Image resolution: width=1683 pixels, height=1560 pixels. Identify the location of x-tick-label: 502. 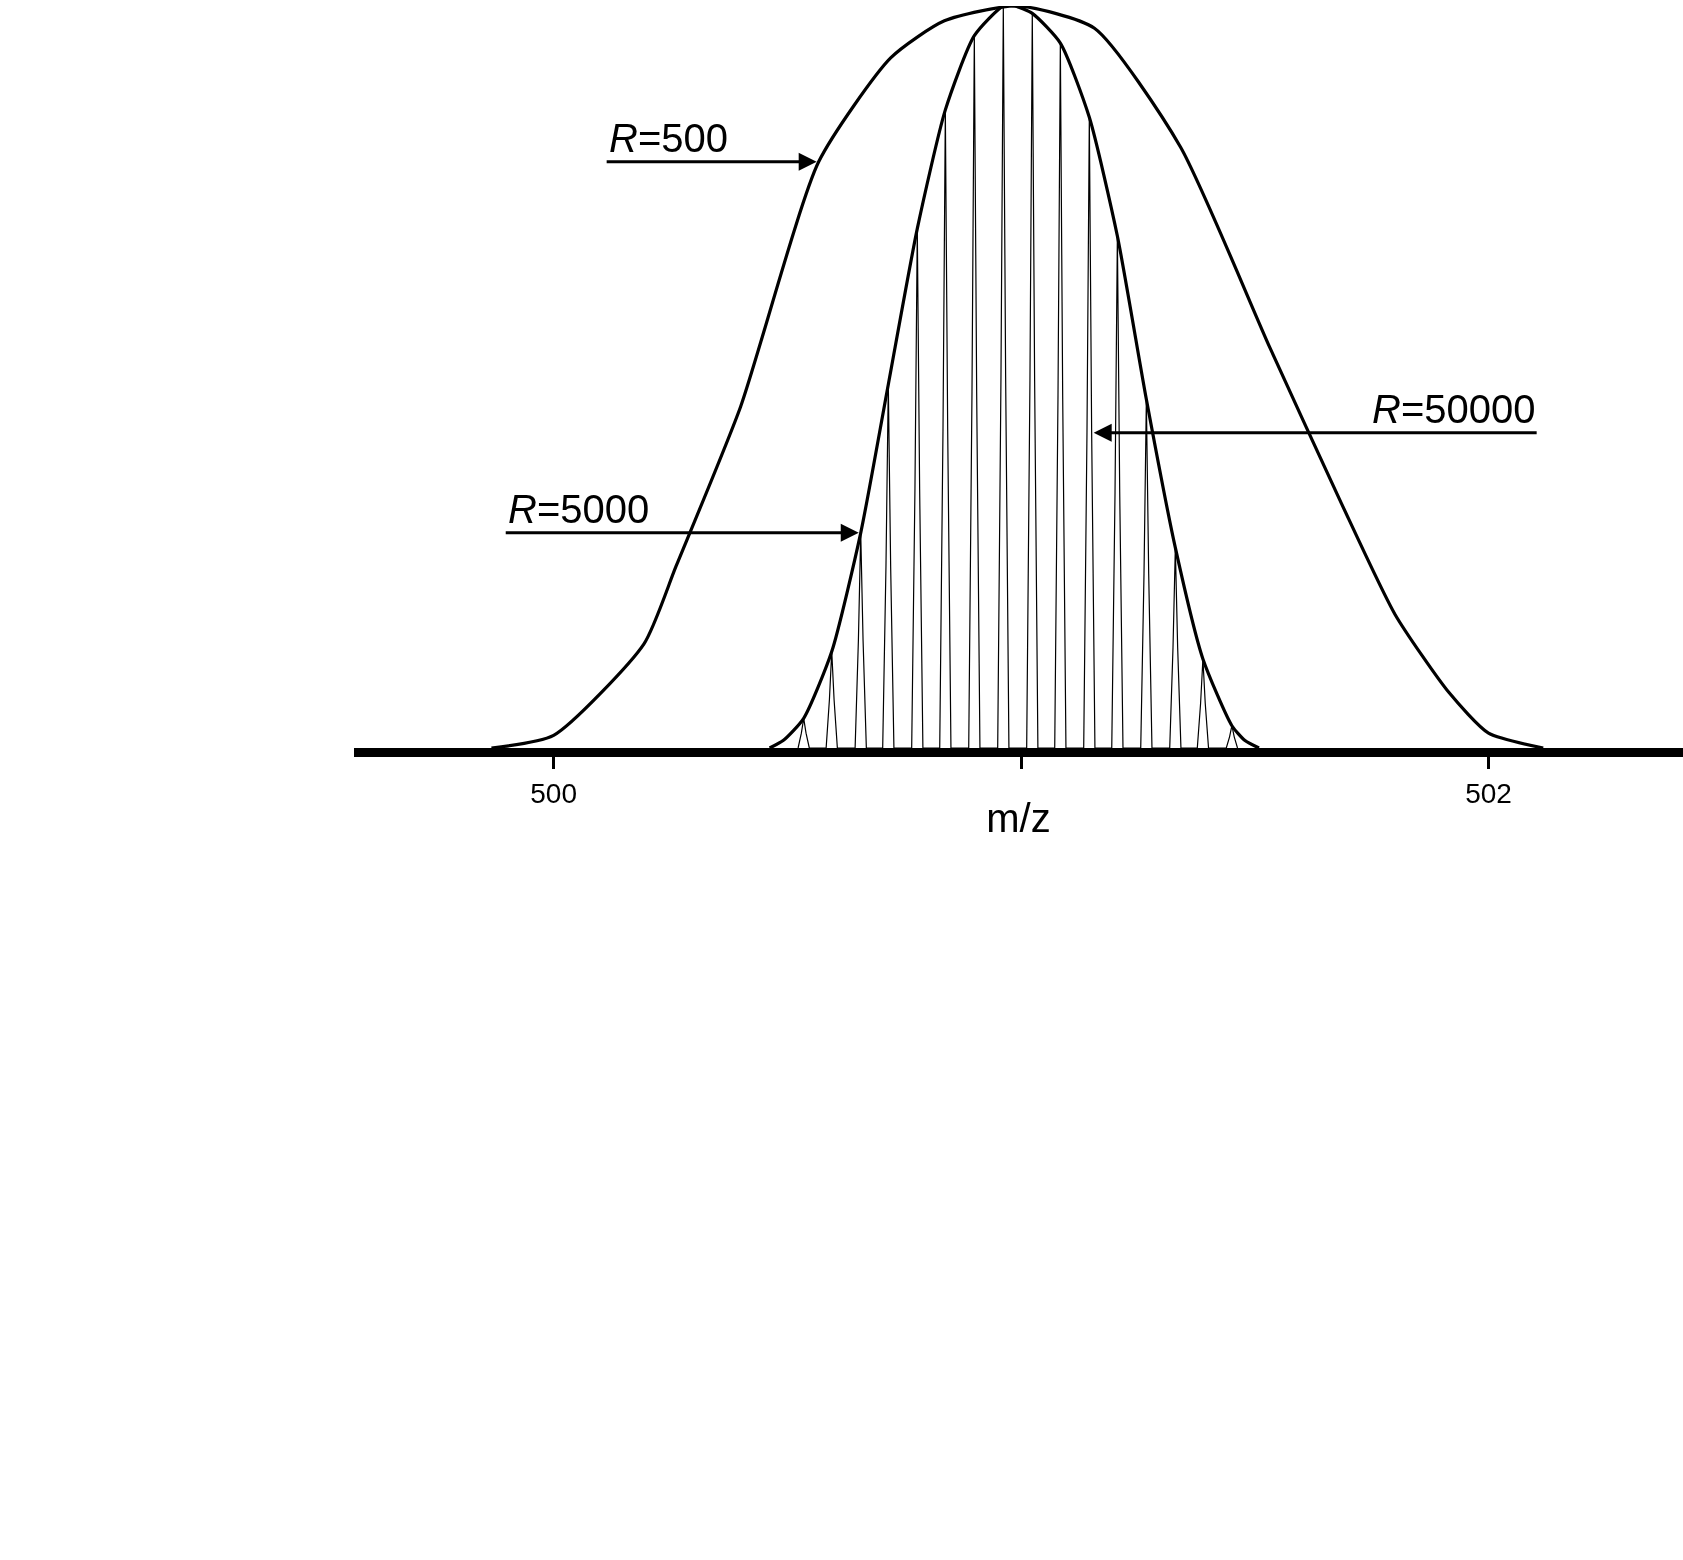
(1488, 793).